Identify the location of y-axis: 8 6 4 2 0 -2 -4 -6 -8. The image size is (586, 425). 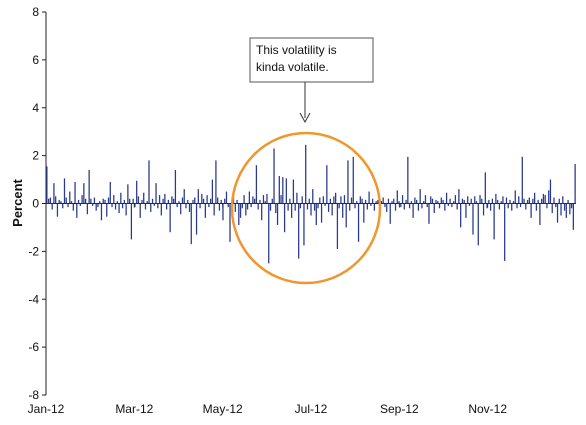
(37, 203).